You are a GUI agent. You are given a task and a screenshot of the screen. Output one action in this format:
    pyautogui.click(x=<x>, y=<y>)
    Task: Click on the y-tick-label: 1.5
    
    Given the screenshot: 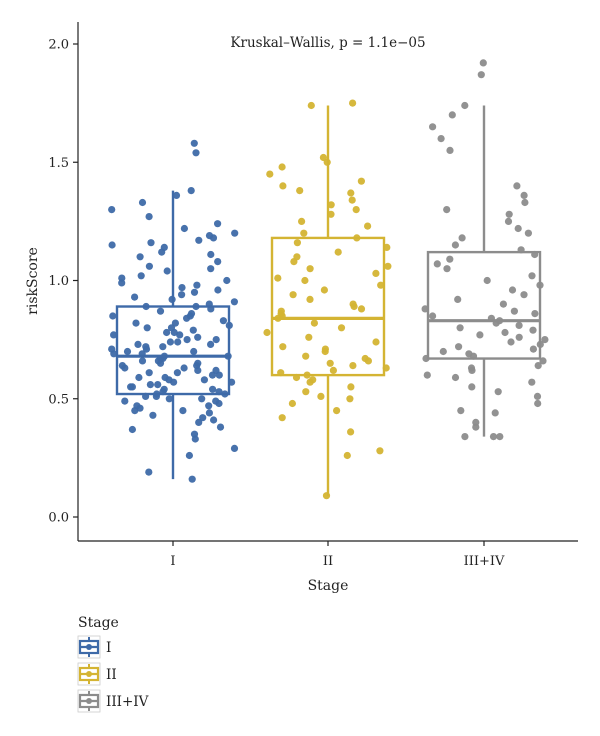 What is the action you would take?
    pyautogui.click(x=58, y=163)
    